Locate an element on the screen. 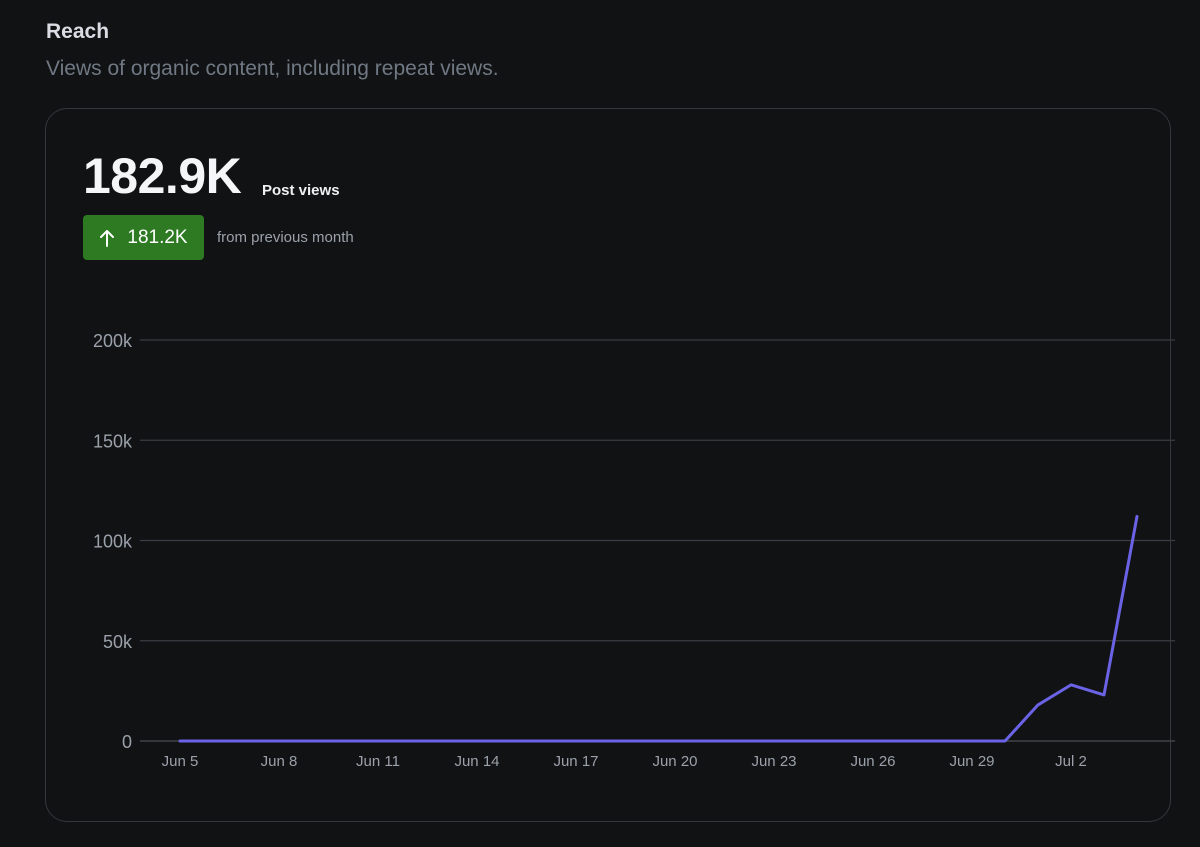  metric-label: Post views is located at coordinates (301, 190).